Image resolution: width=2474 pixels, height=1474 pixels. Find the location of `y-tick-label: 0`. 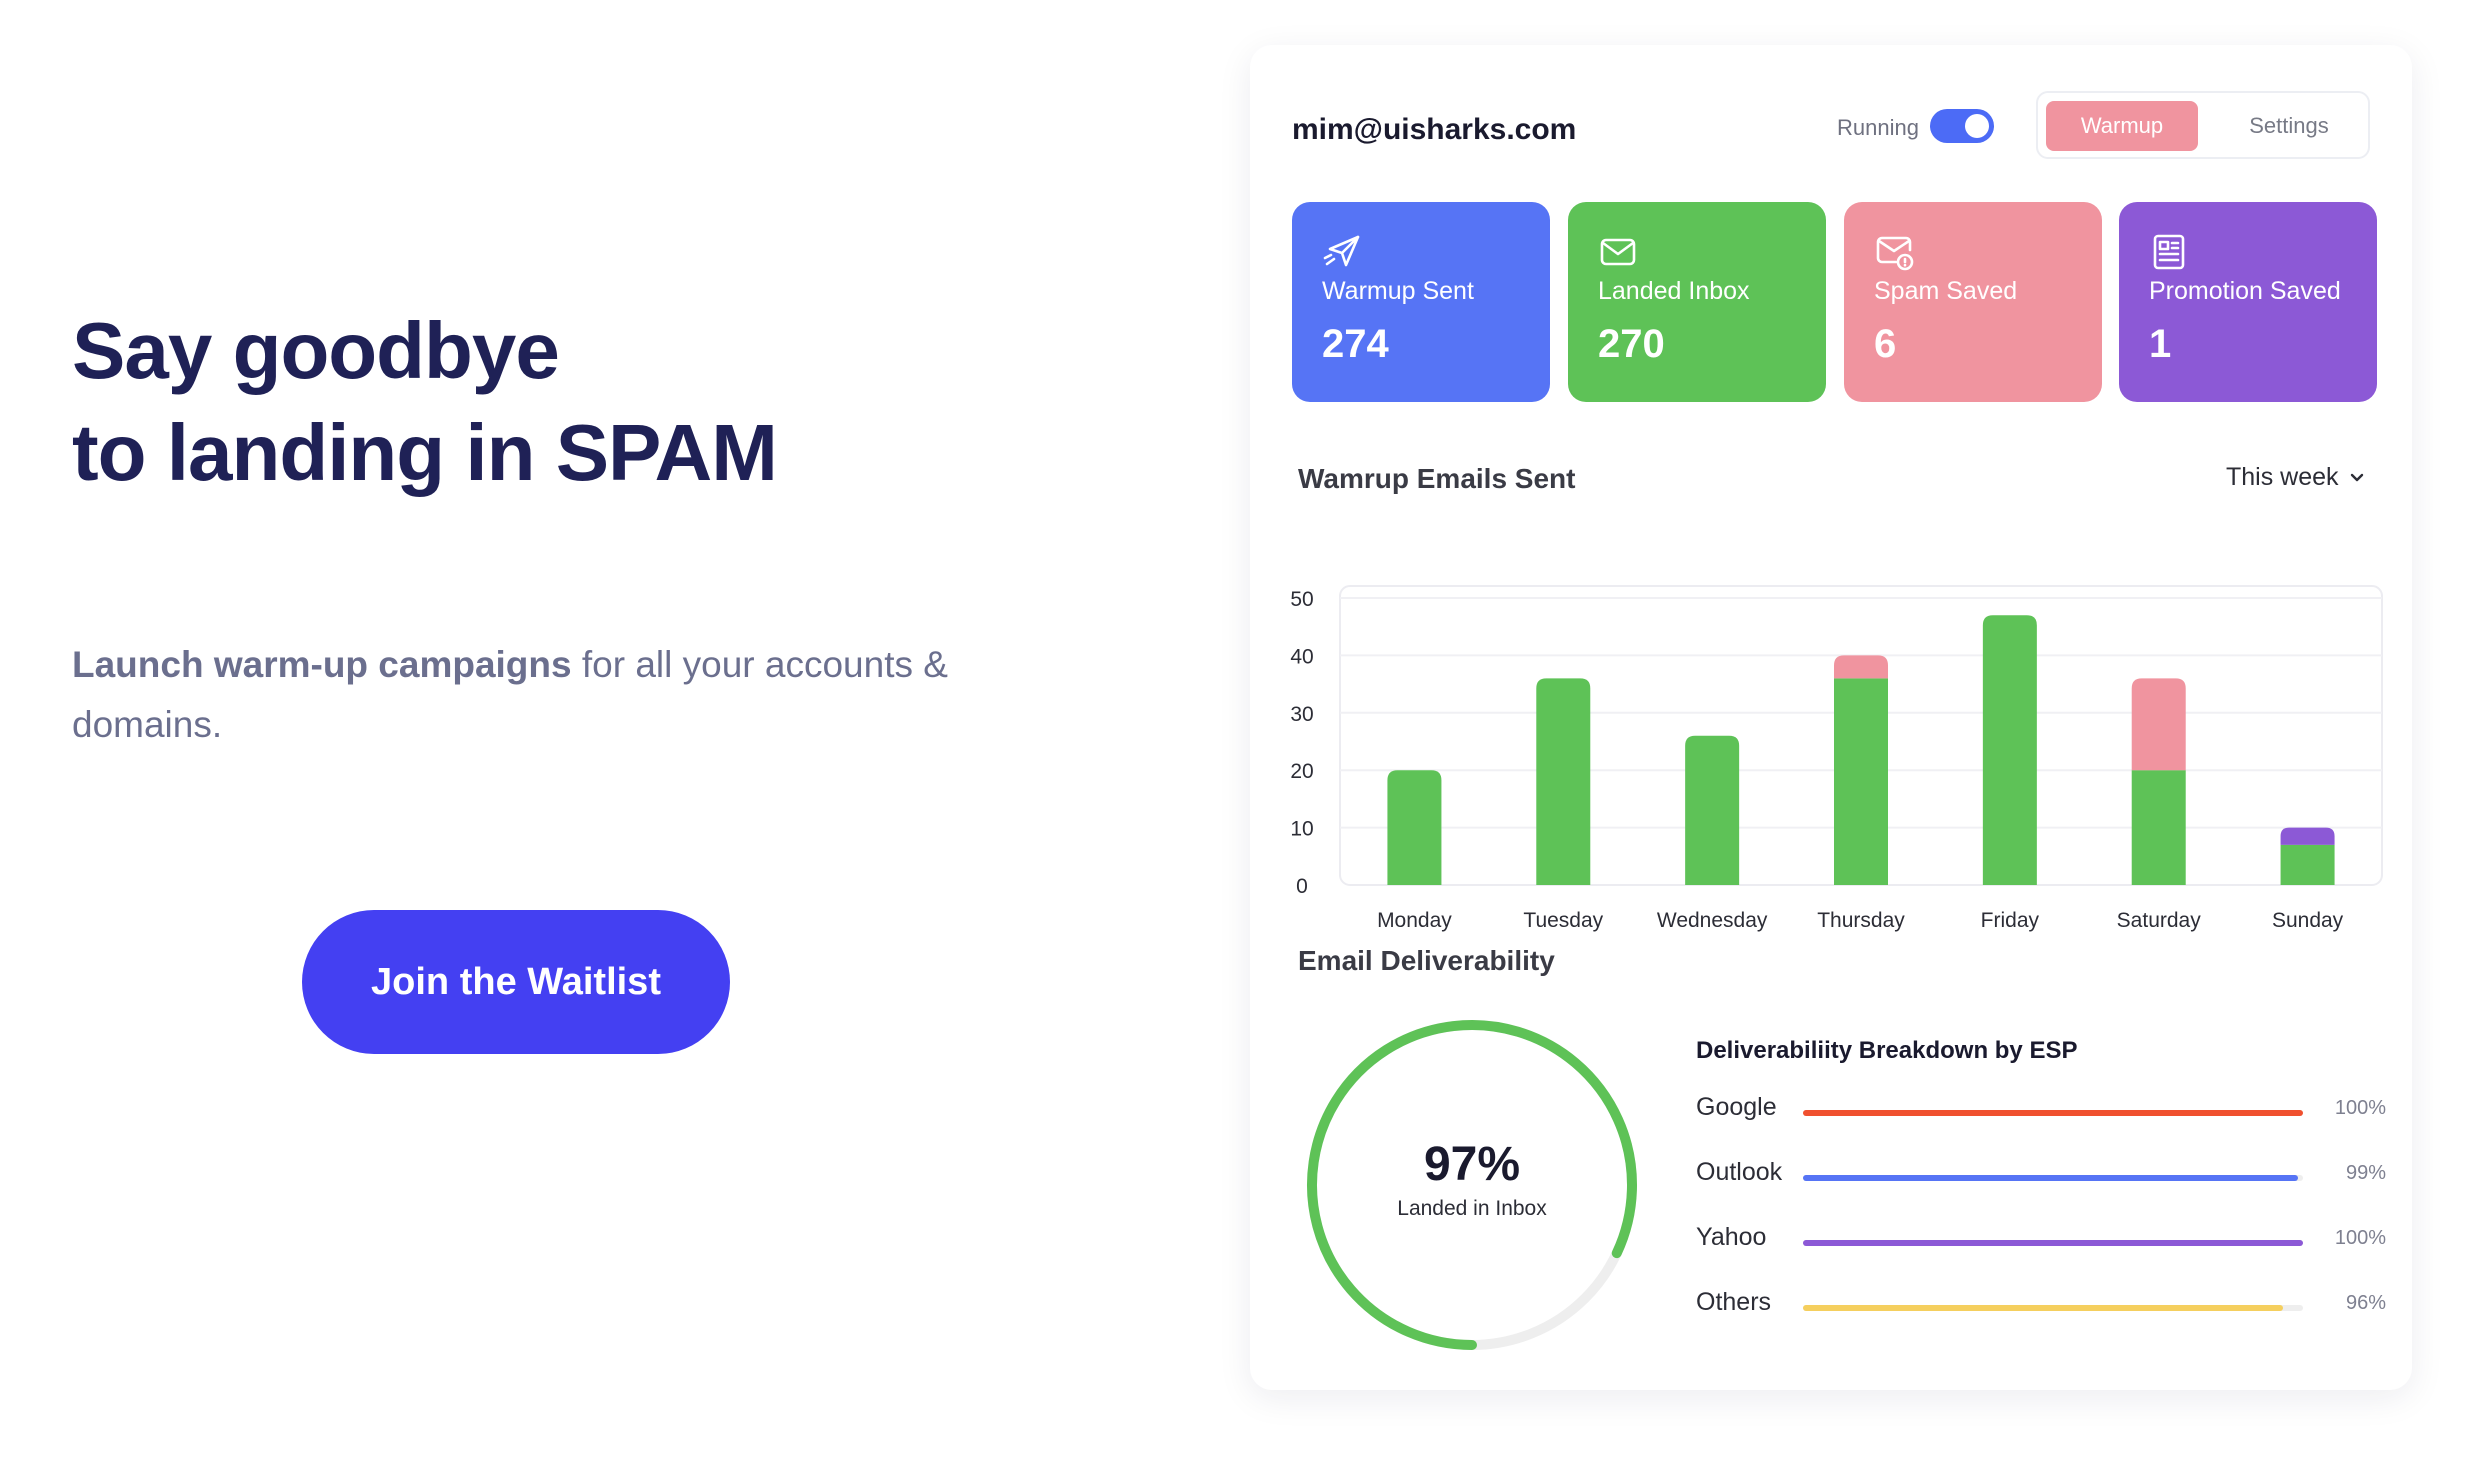

y-tick-label: 0 is located at coordinates (1302, 886).